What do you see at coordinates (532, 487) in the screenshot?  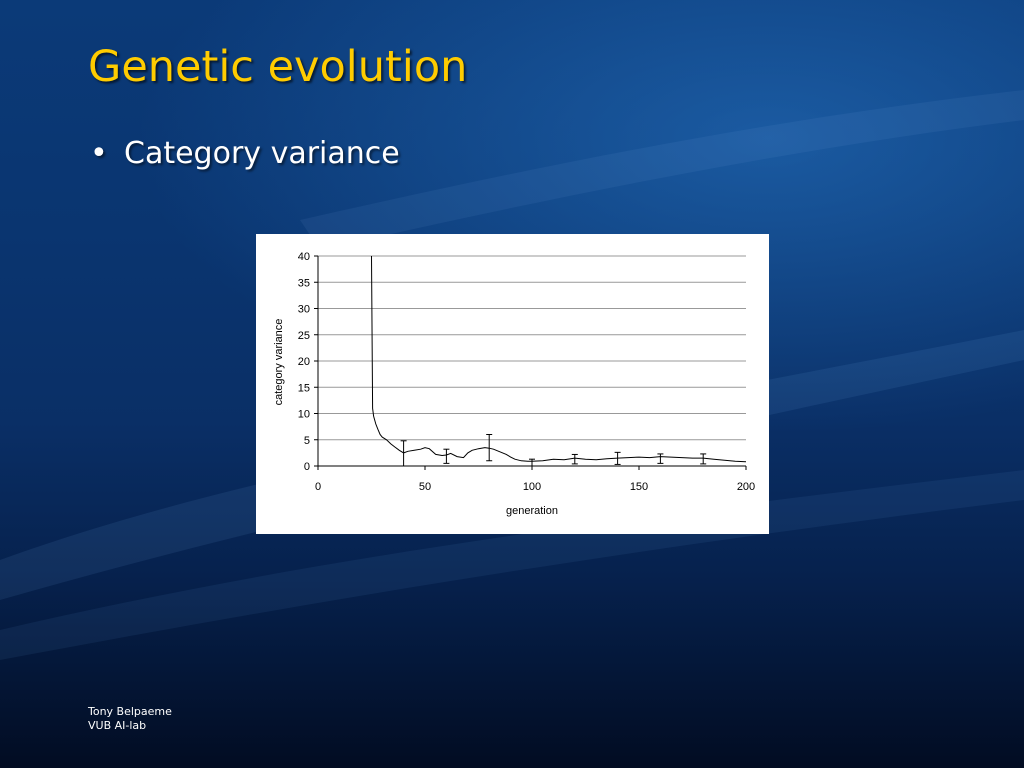 I see `x-tick-label: 100` at bounding box center [532, 487].